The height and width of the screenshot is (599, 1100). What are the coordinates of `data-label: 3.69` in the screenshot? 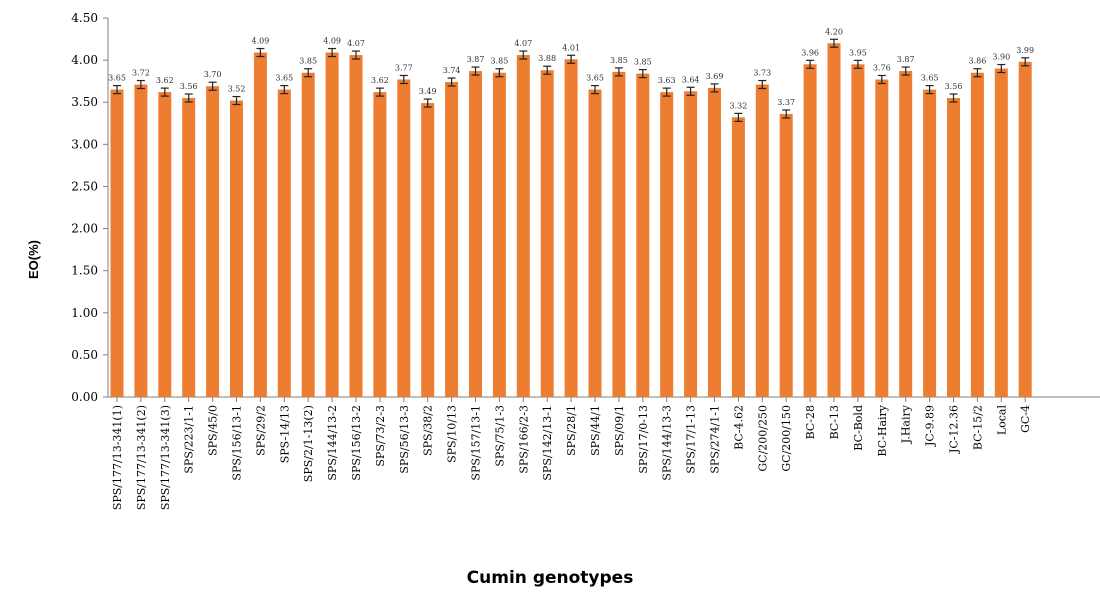 It's located at (715, 76).